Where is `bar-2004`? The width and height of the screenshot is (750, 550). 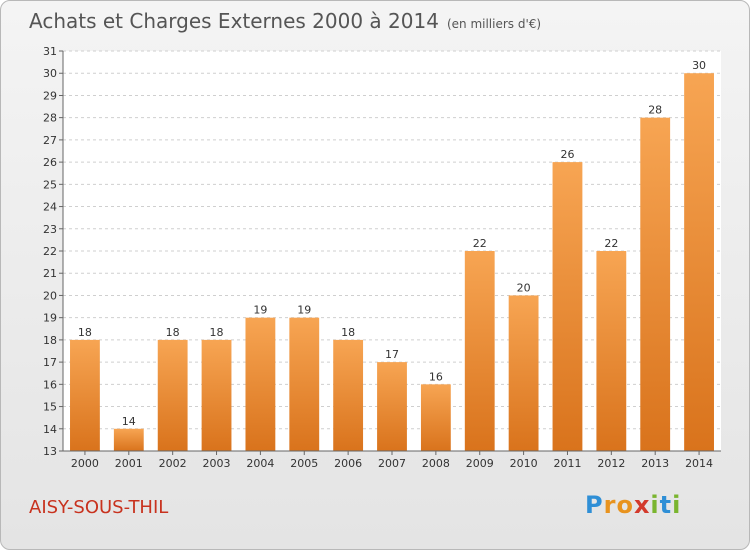
bar-2004 is located at coordinates (260, 384).